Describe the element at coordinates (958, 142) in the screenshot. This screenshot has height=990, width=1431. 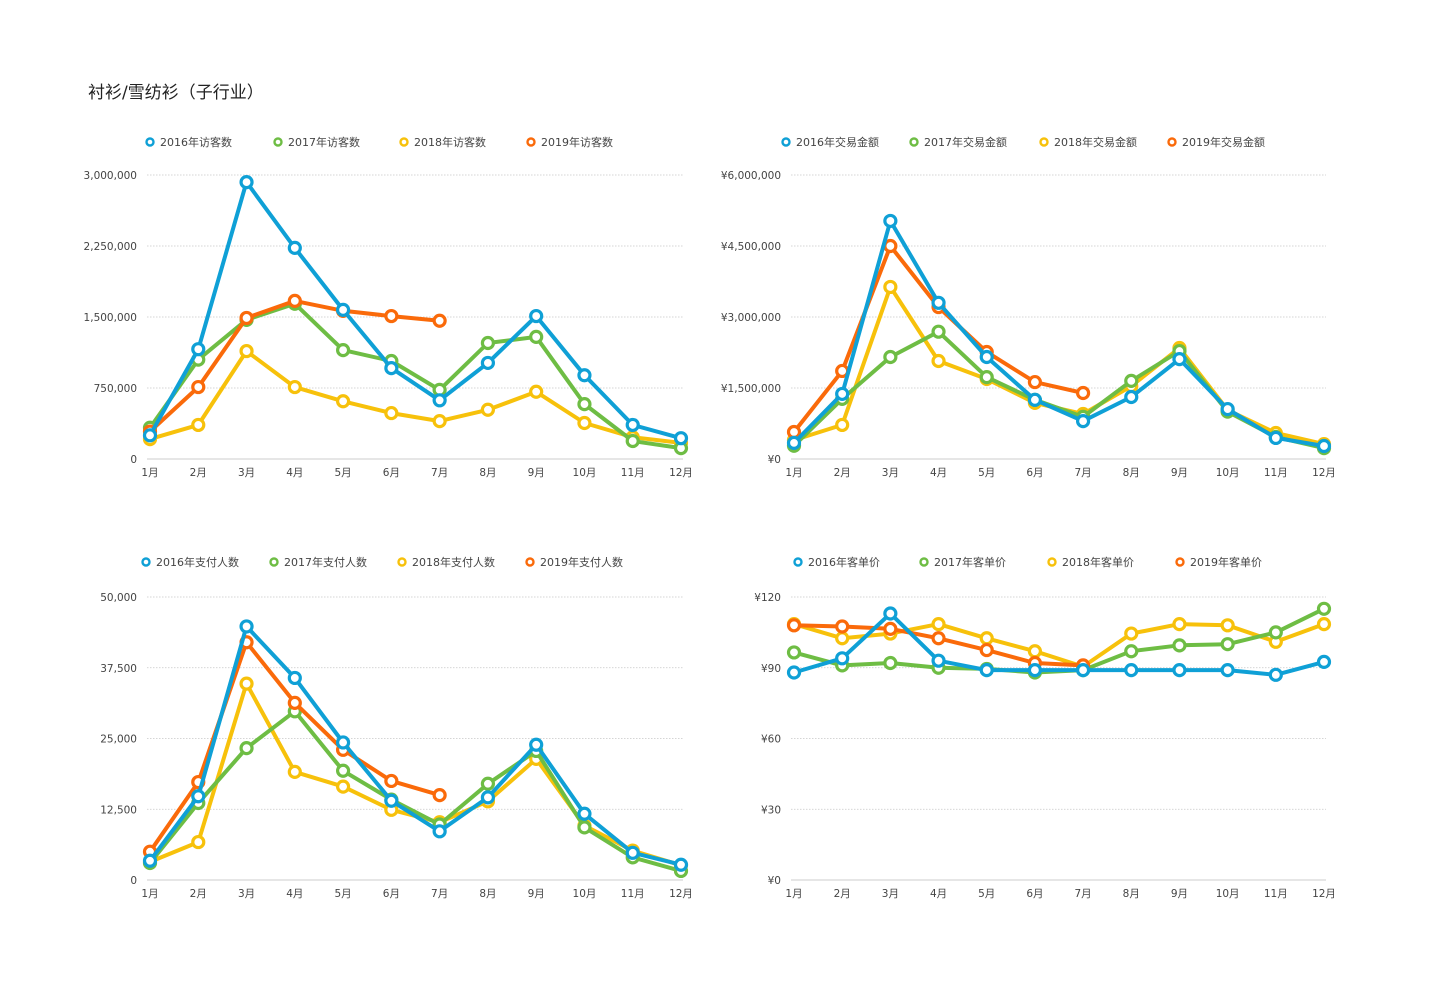
I see `legend-item: 2017年交易金额` at that location.